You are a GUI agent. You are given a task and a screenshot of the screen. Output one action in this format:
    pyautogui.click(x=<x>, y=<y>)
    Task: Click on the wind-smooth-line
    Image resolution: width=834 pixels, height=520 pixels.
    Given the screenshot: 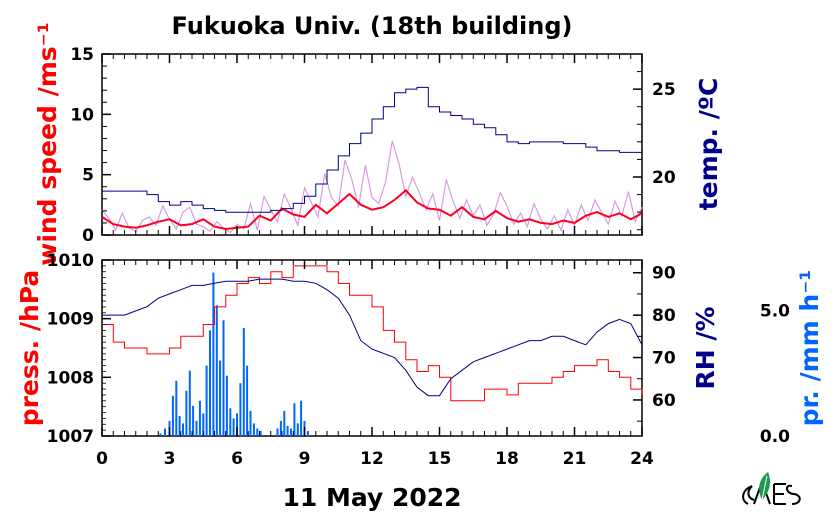 What is the action you would take?
    pyautogui.click(x=372, y=210)
    